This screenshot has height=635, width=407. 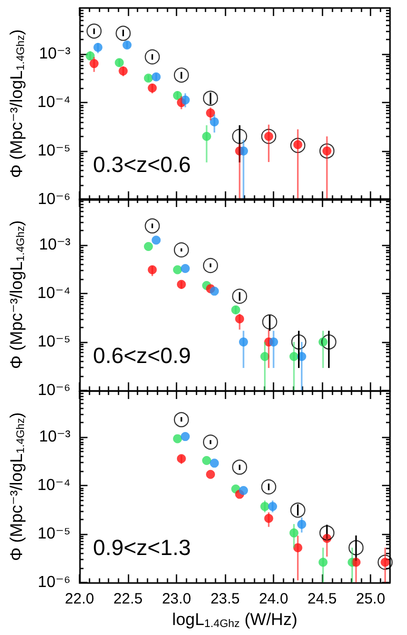 What do you see at coordinates (142, 355) in the screenshot?
I see `annotation: 0.6<z<0.9` at bounding box center [142, 355].